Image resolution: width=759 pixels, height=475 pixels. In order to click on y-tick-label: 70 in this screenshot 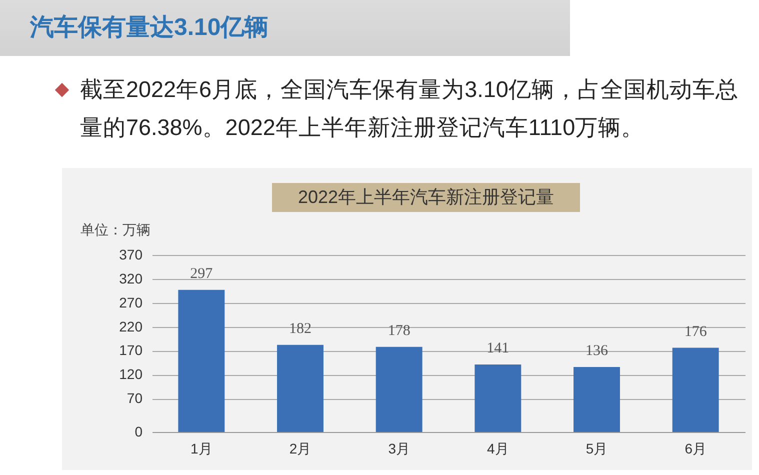, I will do `click(134, 398)`.